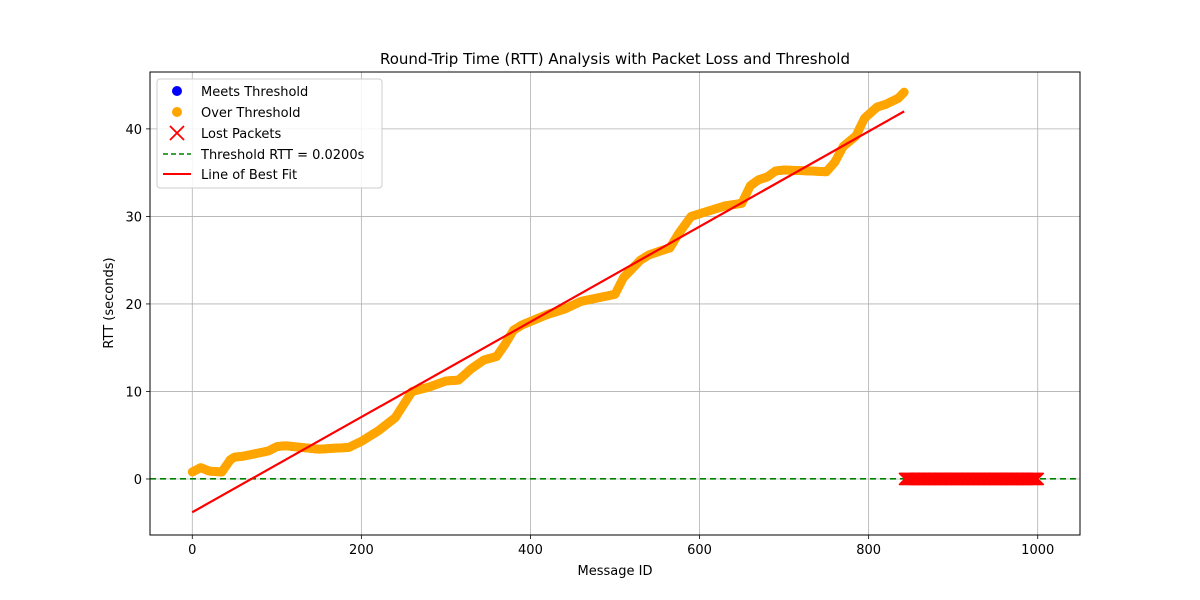 The image size is (1200, 600). What do you see at coordinates (133, 130) in the screenshot?
I see `y-tick-label: 40` at bounding box center [133, 130].